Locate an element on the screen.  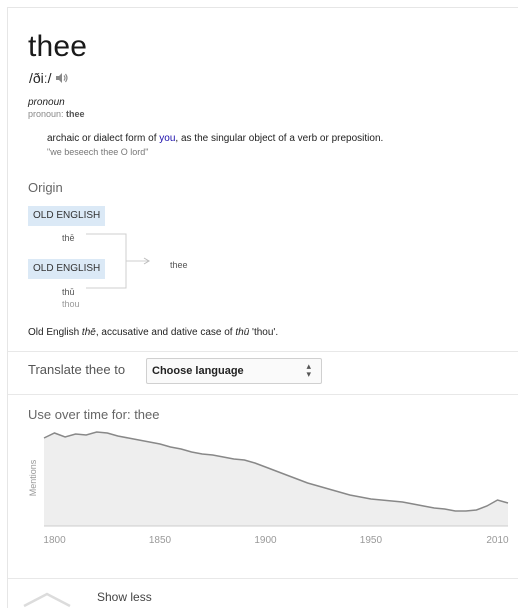
origin-tag-old-english-2: OLD ENGLISH is located at coordinates (67, 269).